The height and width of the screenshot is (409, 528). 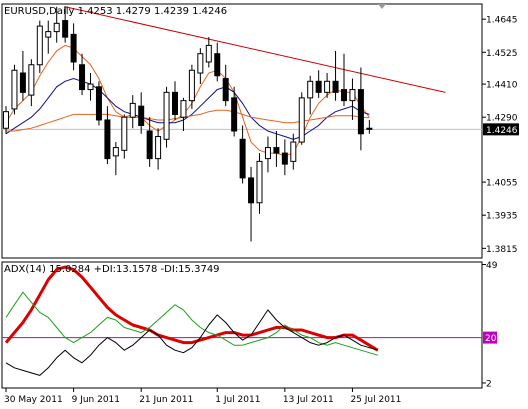 What do you see at coordinates (502, 131) in the screenshot?
I see `current-price-label: 1.4246` at bounding box center [502, 131].